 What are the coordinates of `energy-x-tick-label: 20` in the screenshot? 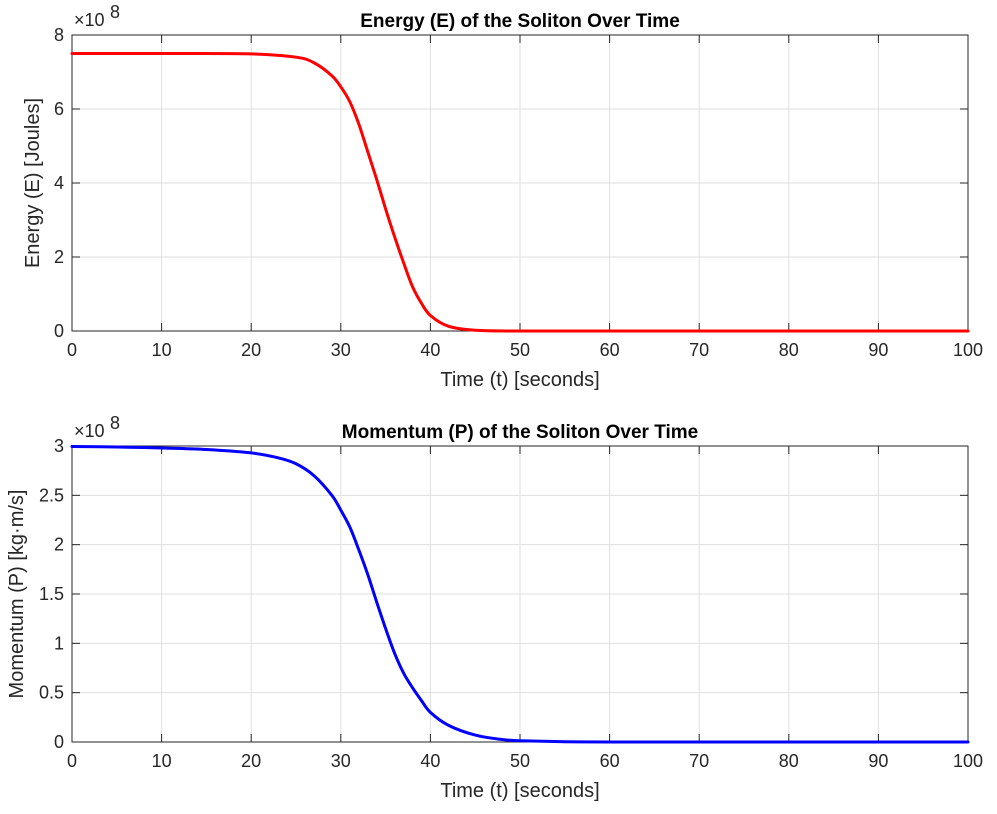 It's located at (251, 350).